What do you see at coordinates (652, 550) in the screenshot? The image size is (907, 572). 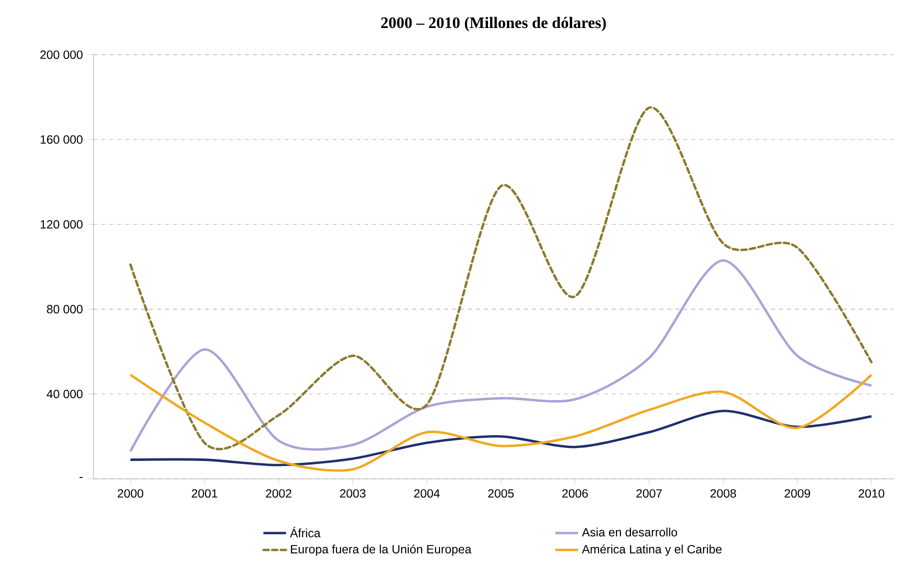 I see `legend-label: América Latina y el Caribe` at bounding box center [652, 550].